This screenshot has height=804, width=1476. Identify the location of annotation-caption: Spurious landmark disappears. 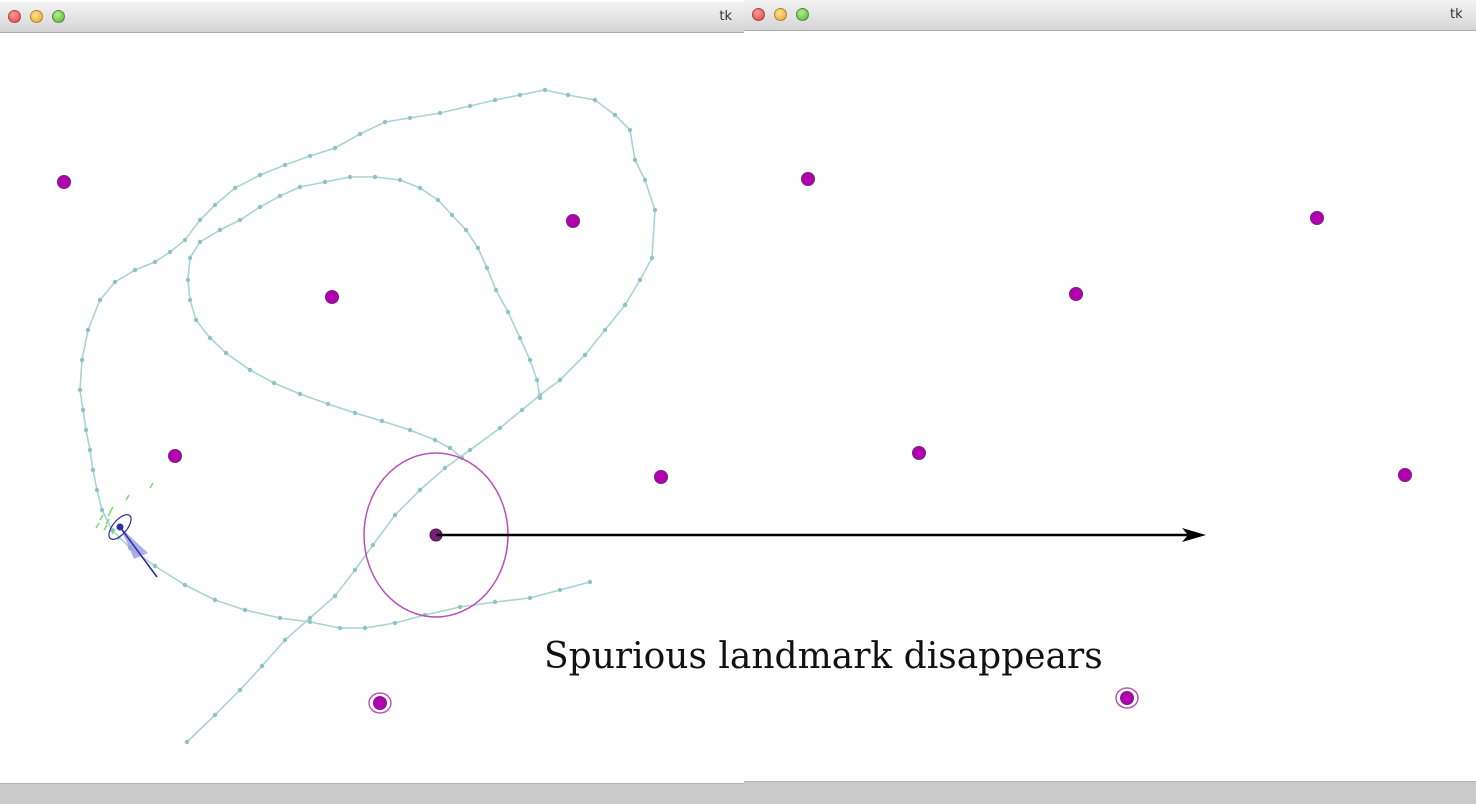
(823, 656).